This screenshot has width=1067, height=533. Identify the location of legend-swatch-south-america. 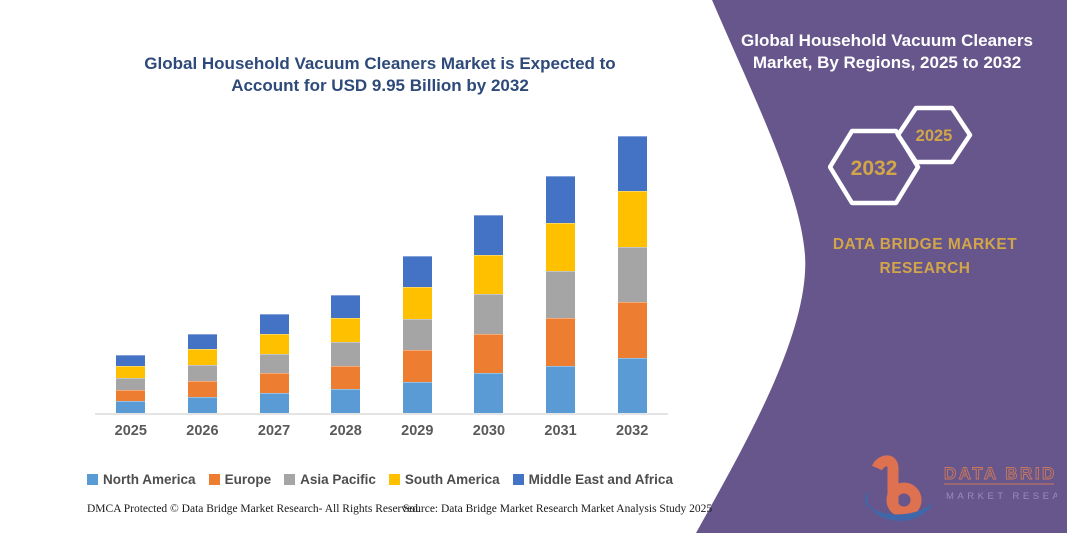
(394, 479).